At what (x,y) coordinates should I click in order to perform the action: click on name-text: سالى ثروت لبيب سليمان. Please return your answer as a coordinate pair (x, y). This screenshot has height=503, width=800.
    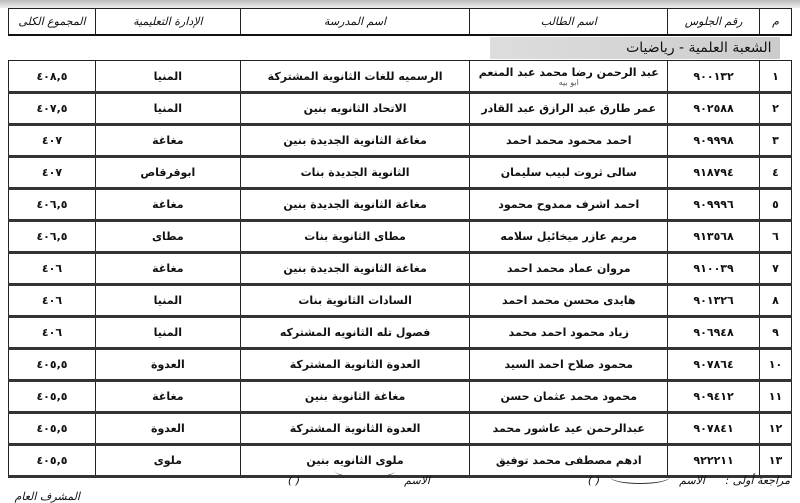
    Looking at the image, I should click on (568, 172).